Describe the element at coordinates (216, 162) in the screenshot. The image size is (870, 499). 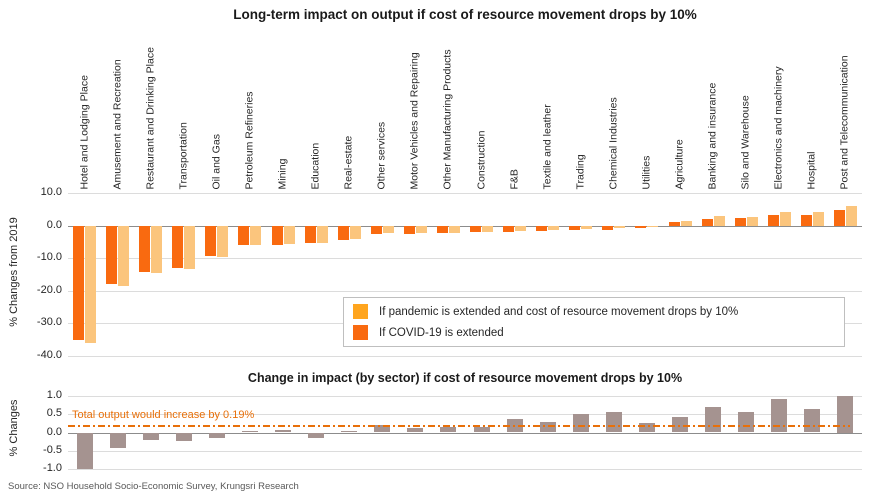
I see `category-label: Oil and Gas` at that location.